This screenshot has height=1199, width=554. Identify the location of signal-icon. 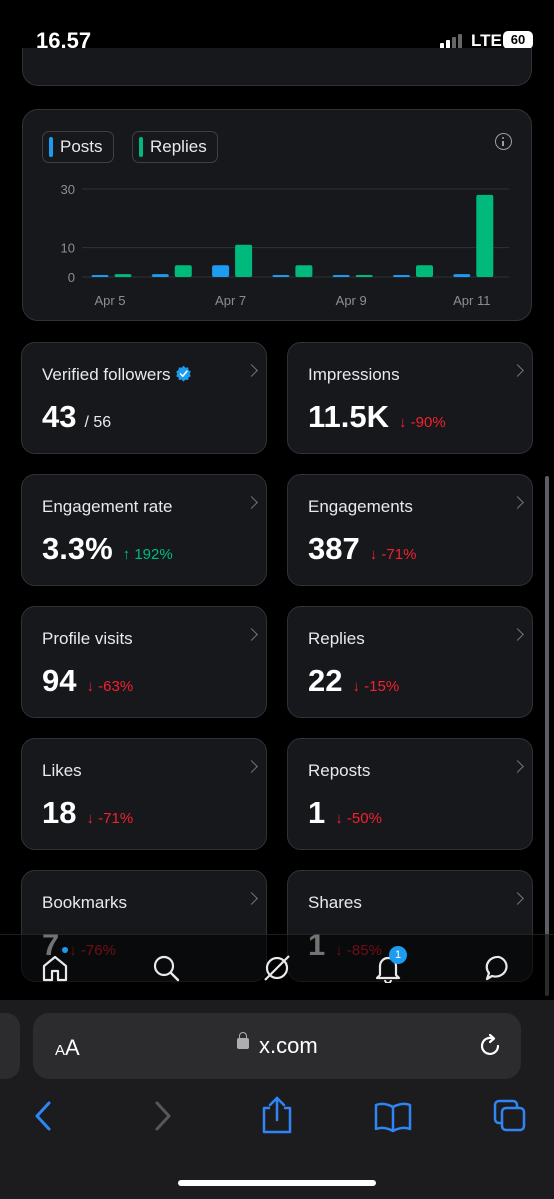
(451, 40).